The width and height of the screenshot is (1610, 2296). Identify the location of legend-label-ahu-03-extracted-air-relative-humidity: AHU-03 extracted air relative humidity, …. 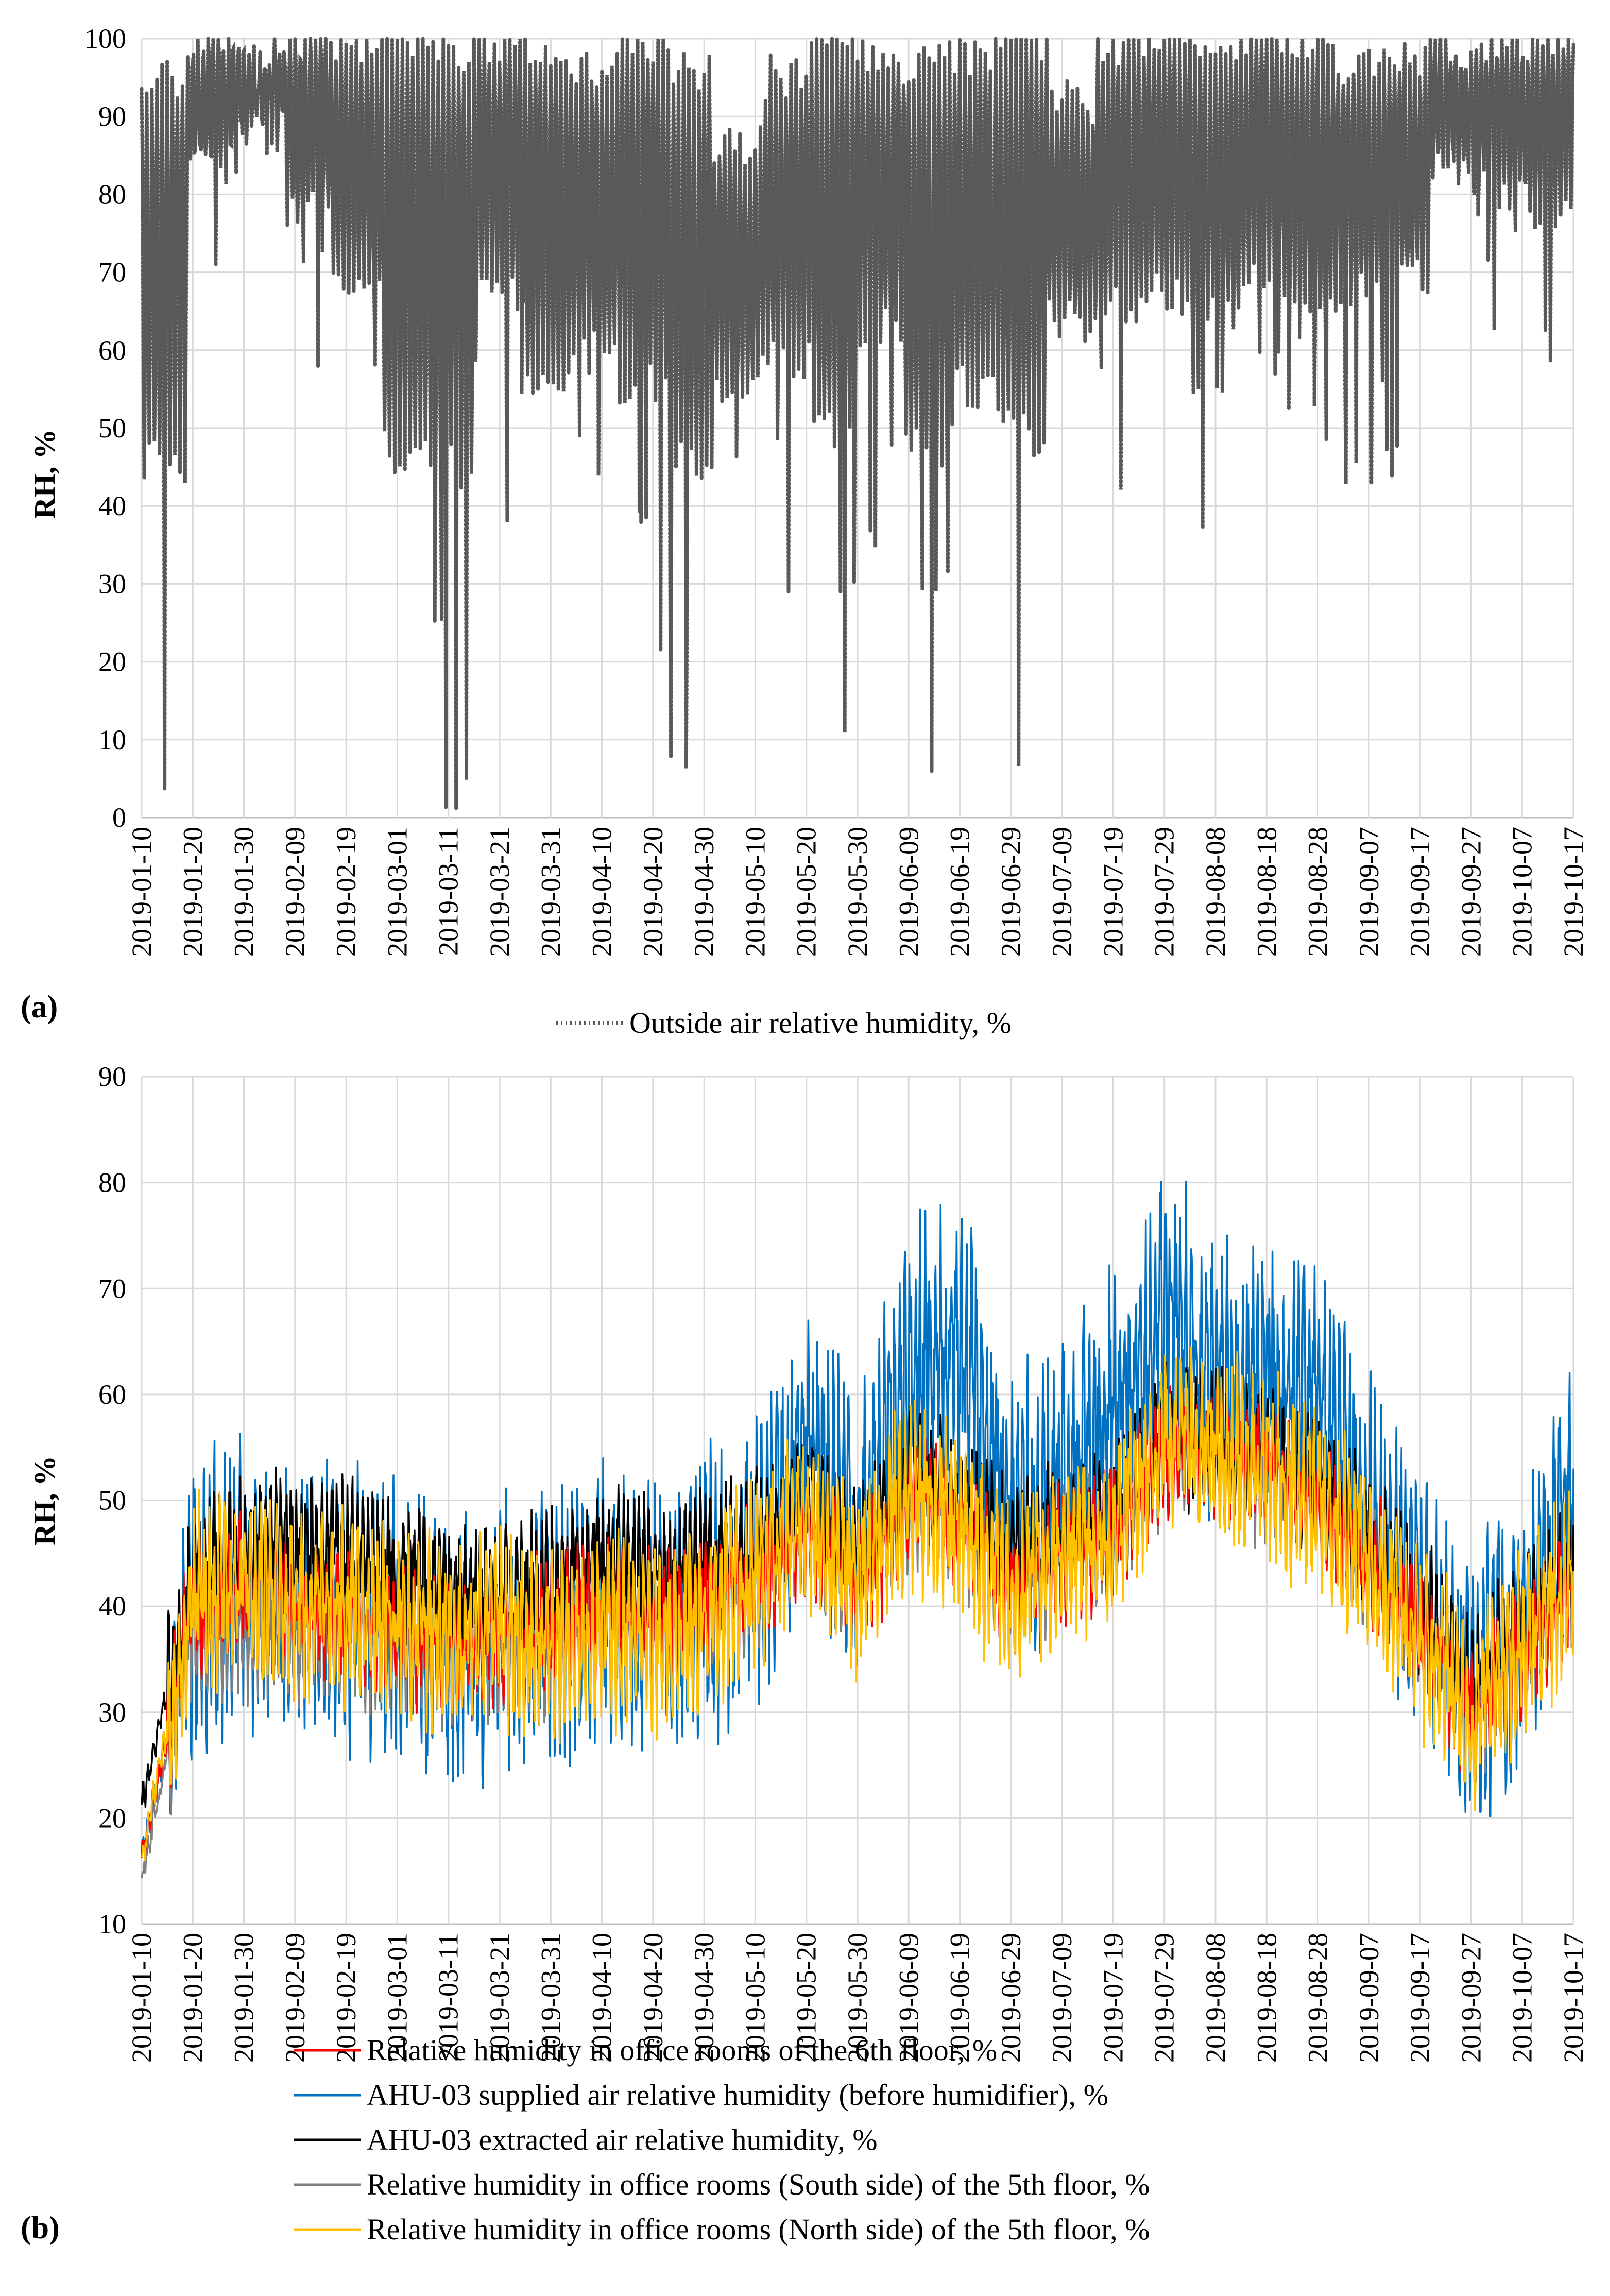
(622, 2139).